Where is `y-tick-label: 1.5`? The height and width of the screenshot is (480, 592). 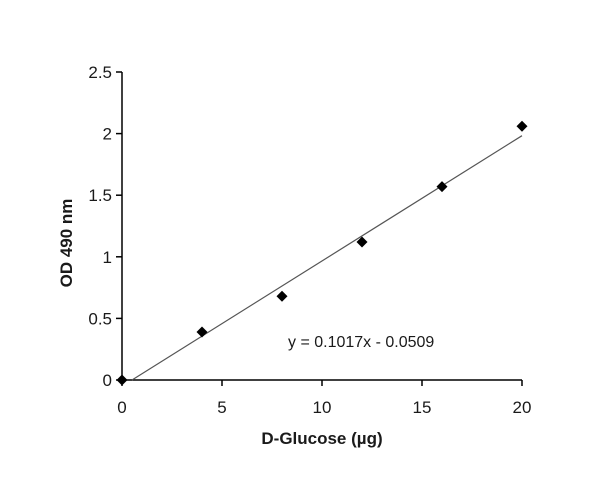
y-tick-label: 1.5 is located at coordinates (100, 195).